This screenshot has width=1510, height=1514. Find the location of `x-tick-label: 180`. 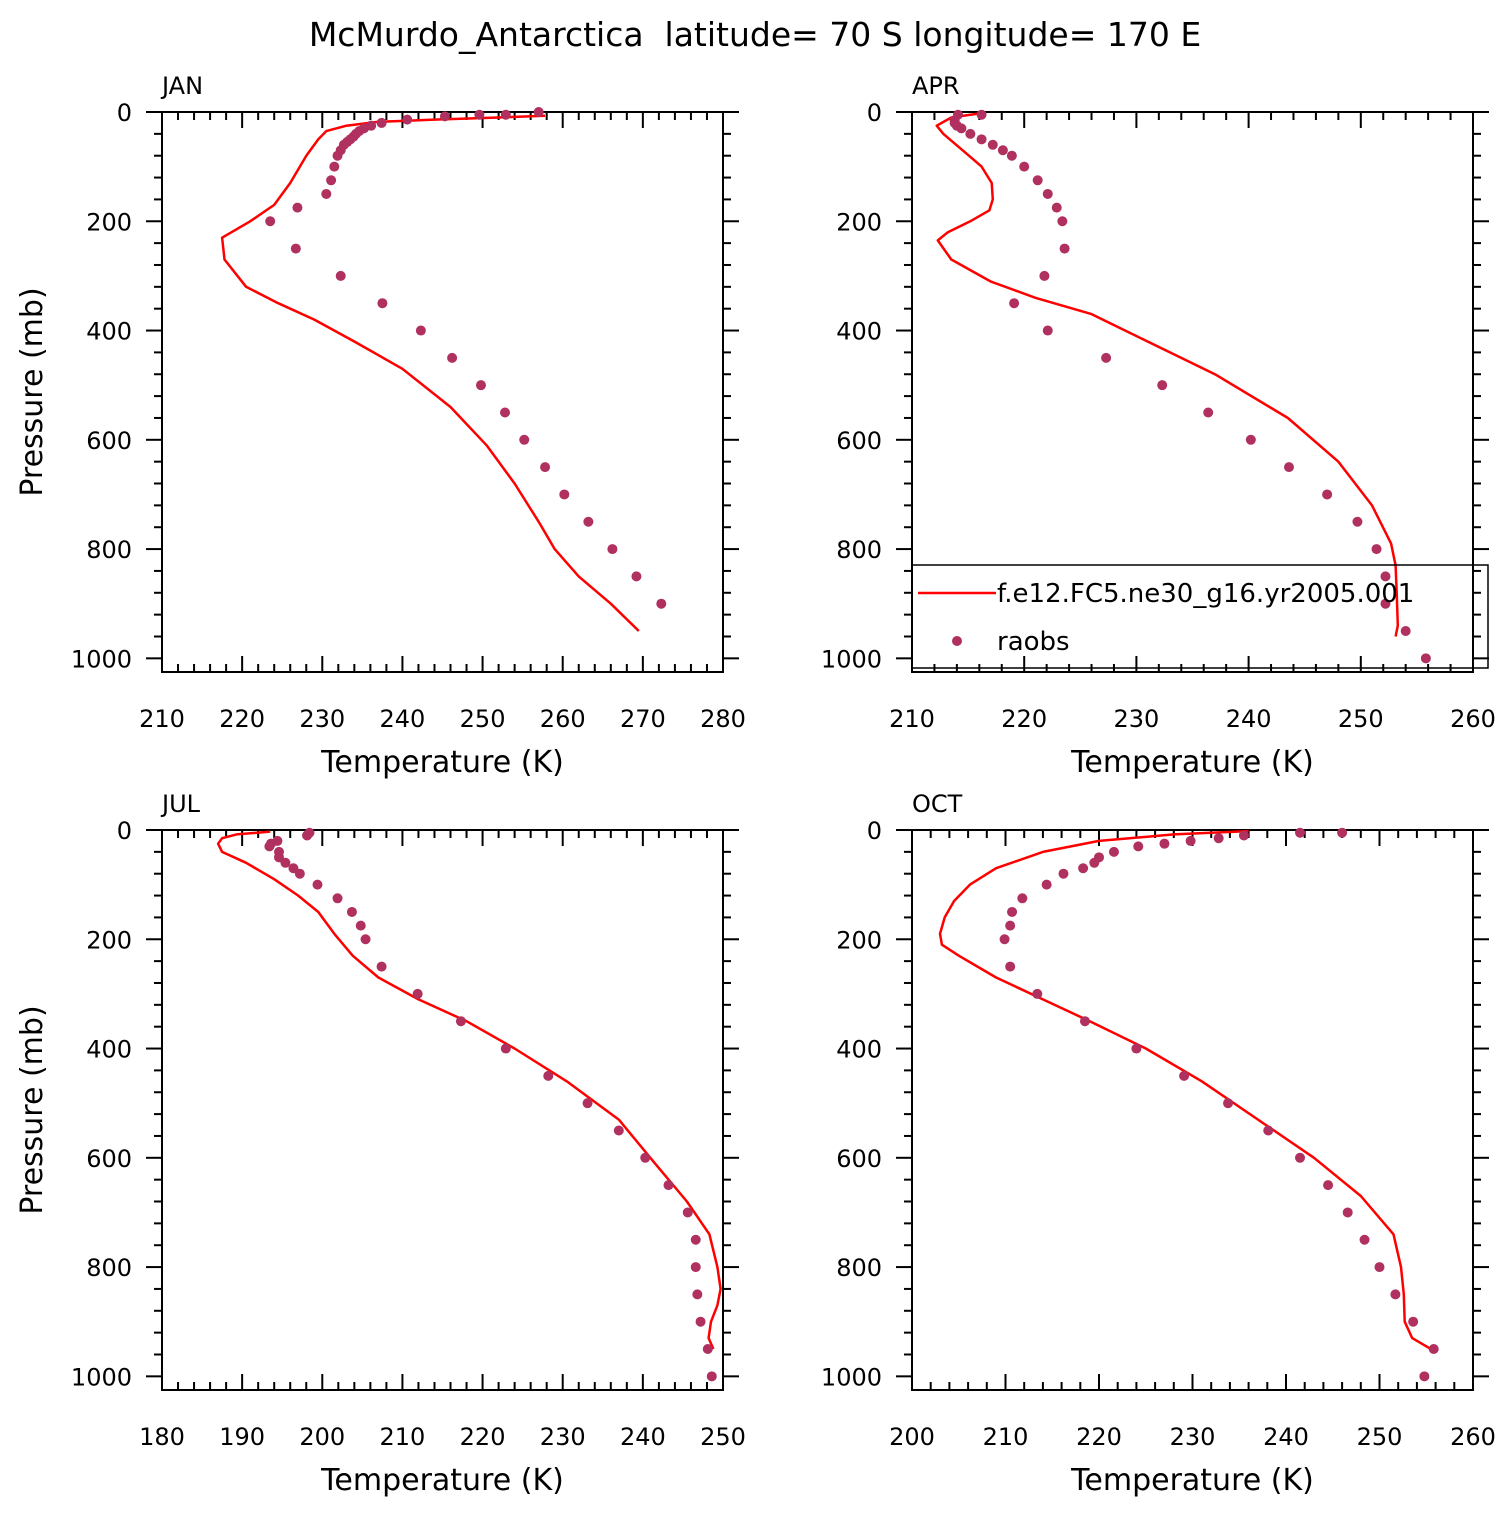

x-tick-label: 180 is located at coordinates (162, 1437).